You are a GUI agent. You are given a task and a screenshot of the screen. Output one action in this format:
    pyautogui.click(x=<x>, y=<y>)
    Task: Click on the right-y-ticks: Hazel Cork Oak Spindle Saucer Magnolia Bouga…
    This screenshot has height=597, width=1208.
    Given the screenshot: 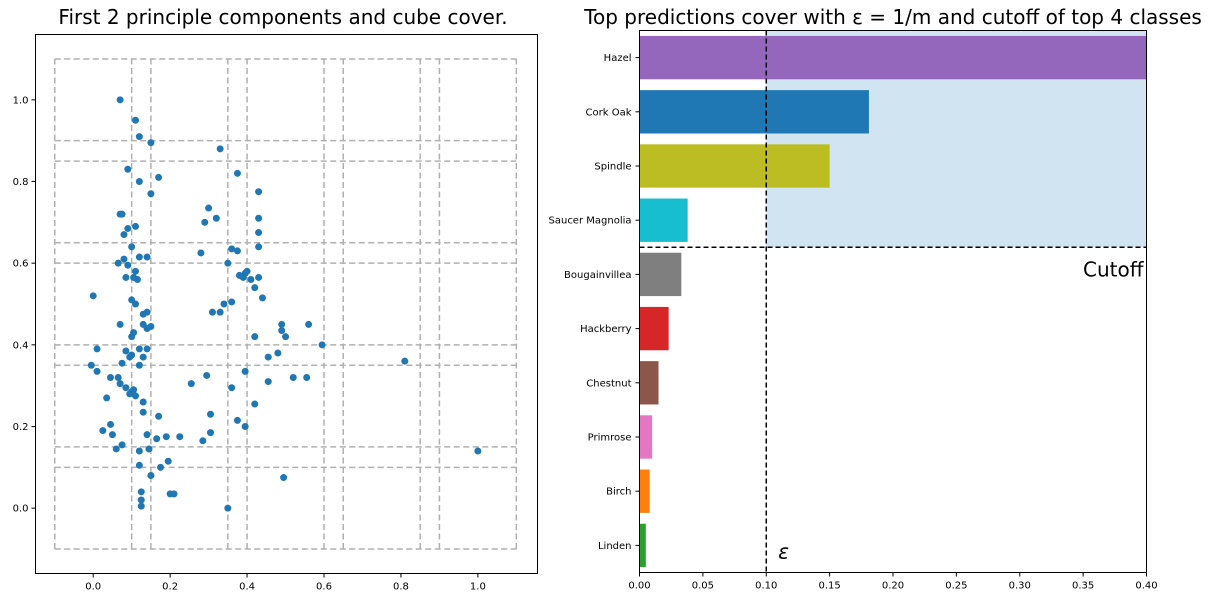 What is the action you would take?
    pyautogui.click(x=594, y=302)
    